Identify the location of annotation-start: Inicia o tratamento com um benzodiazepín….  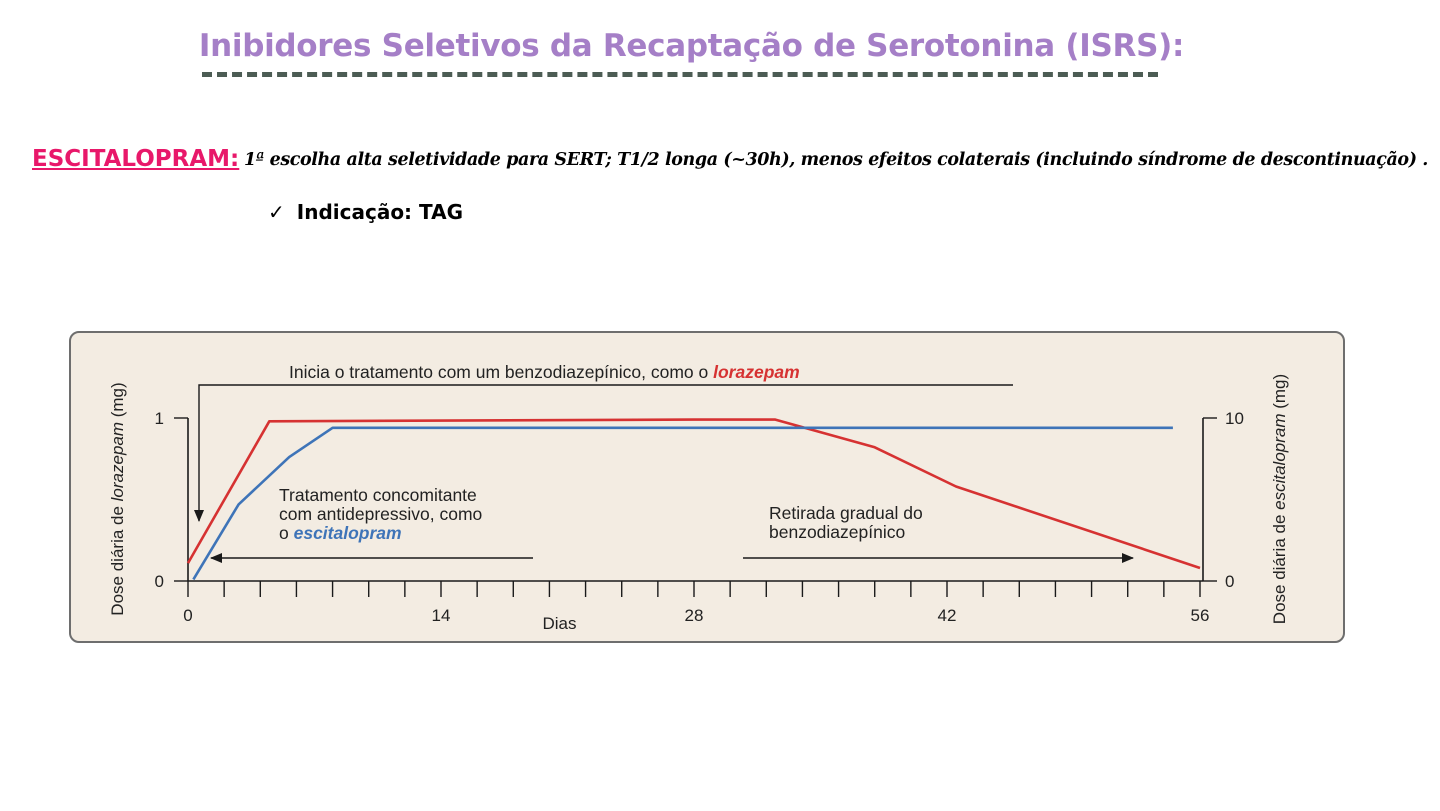
(544, 372).